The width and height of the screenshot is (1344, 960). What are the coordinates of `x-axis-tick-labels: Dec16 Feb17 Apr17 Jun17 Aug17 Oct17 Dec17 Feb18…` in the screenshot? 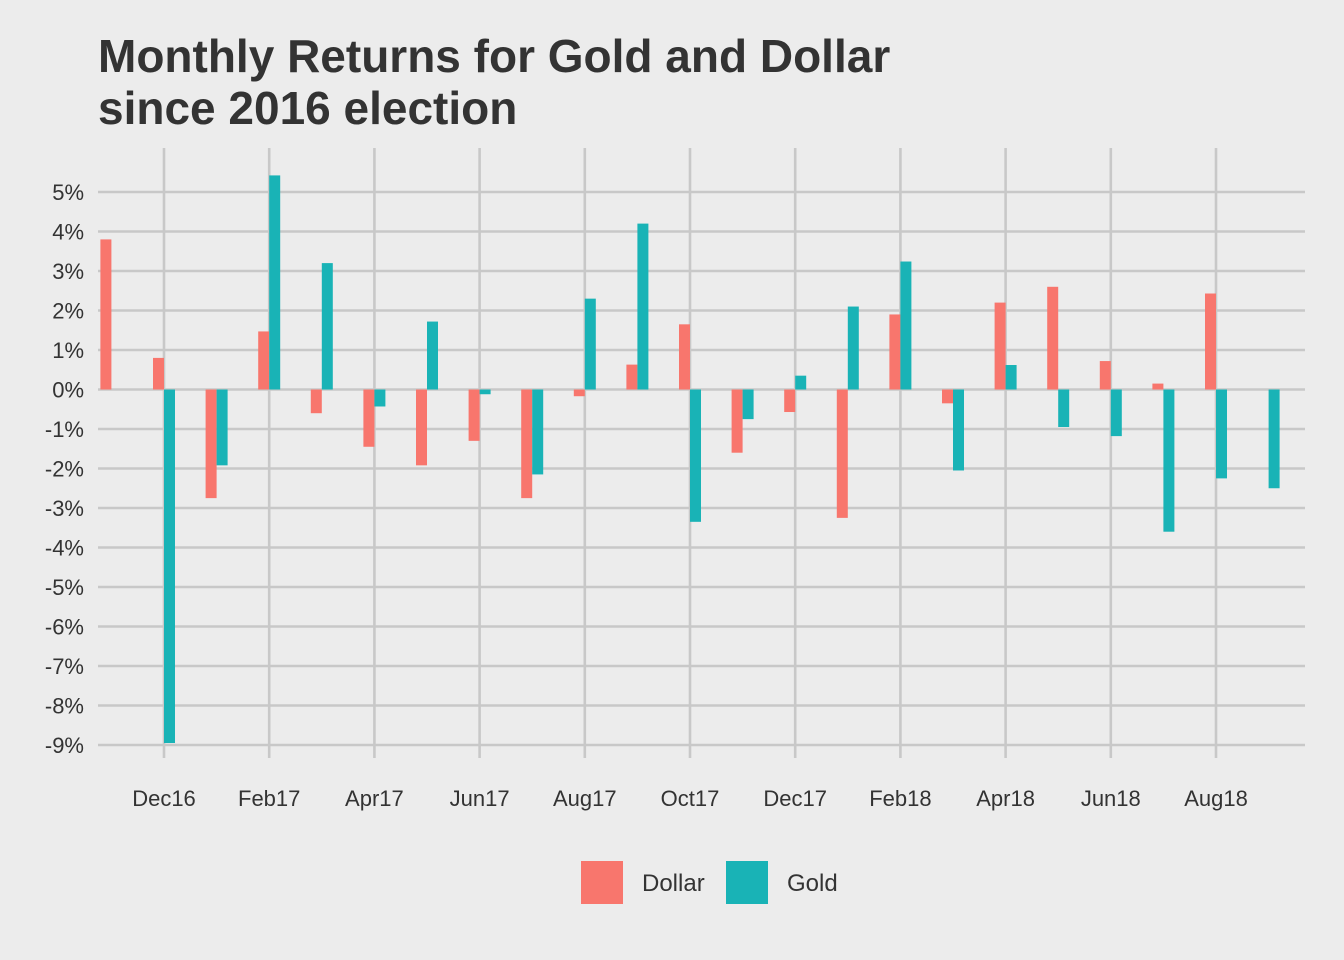 It's located at (690, 798).